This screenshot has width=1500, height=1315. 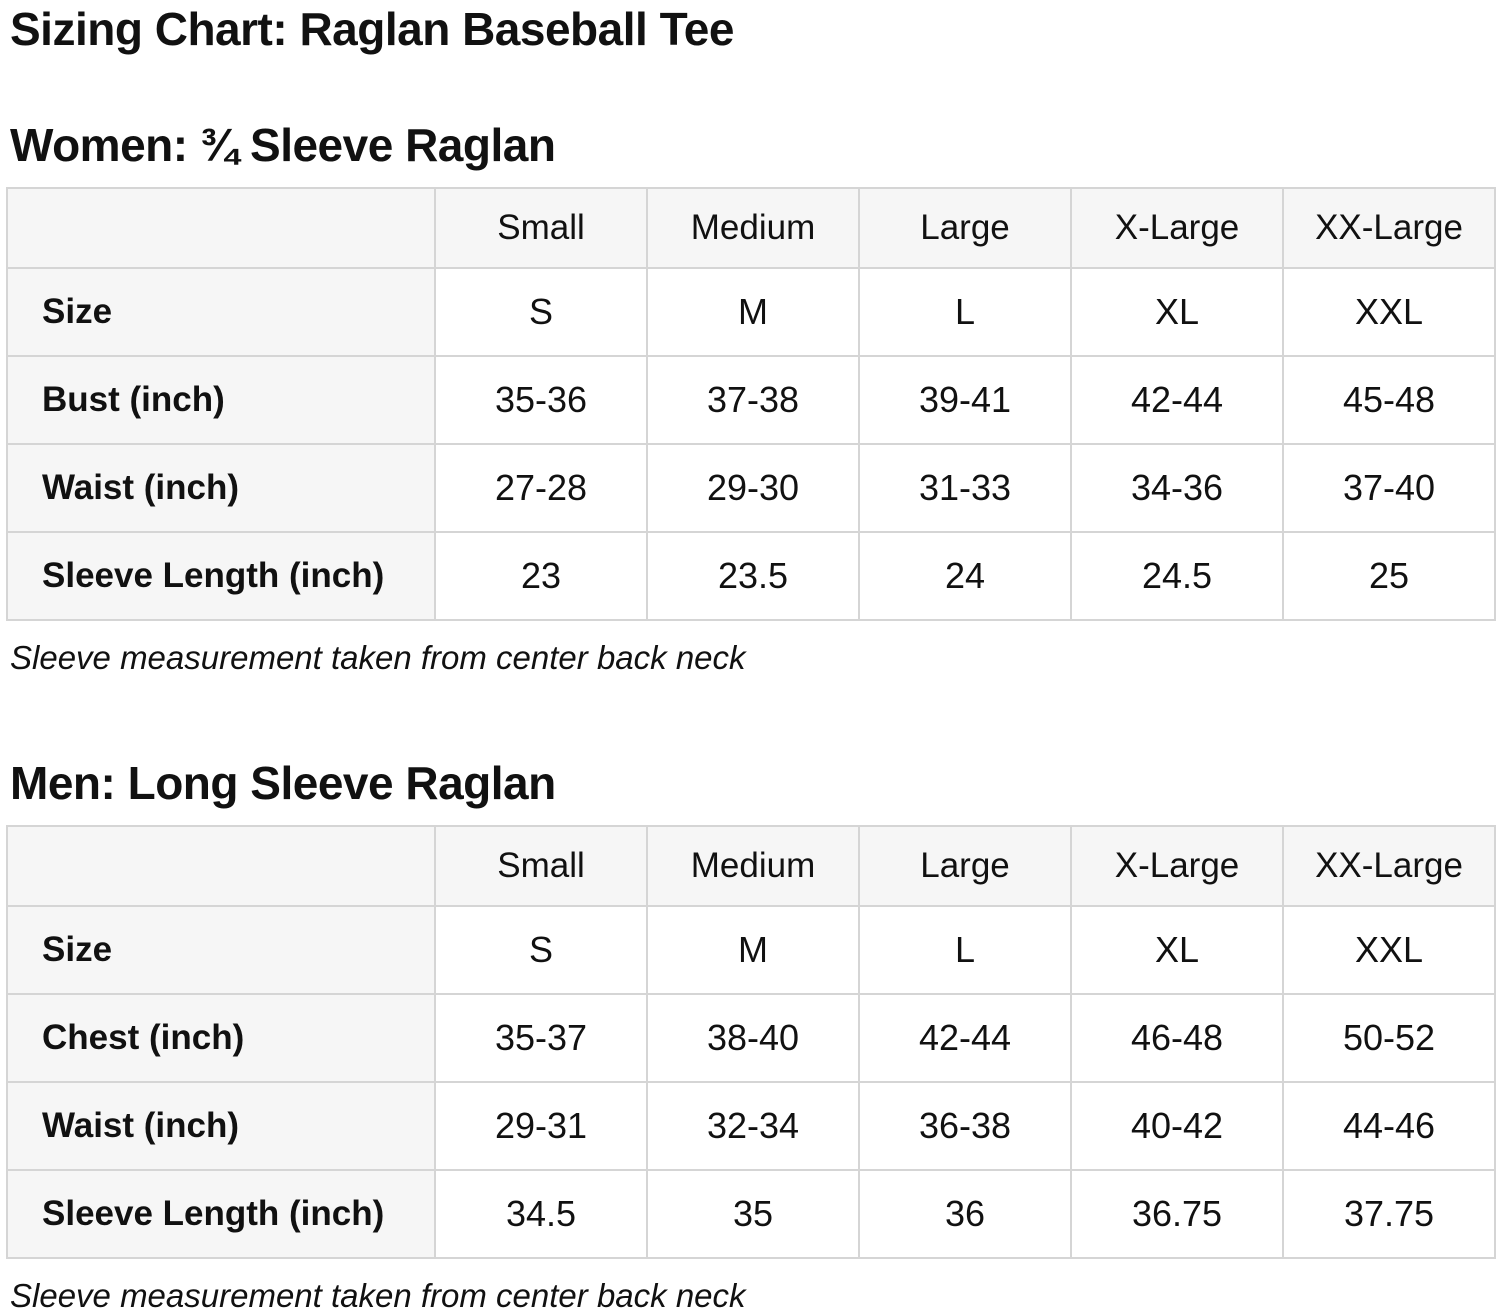 I want to click on size-value-cell: 45-48, so click(x=1389, y=400).